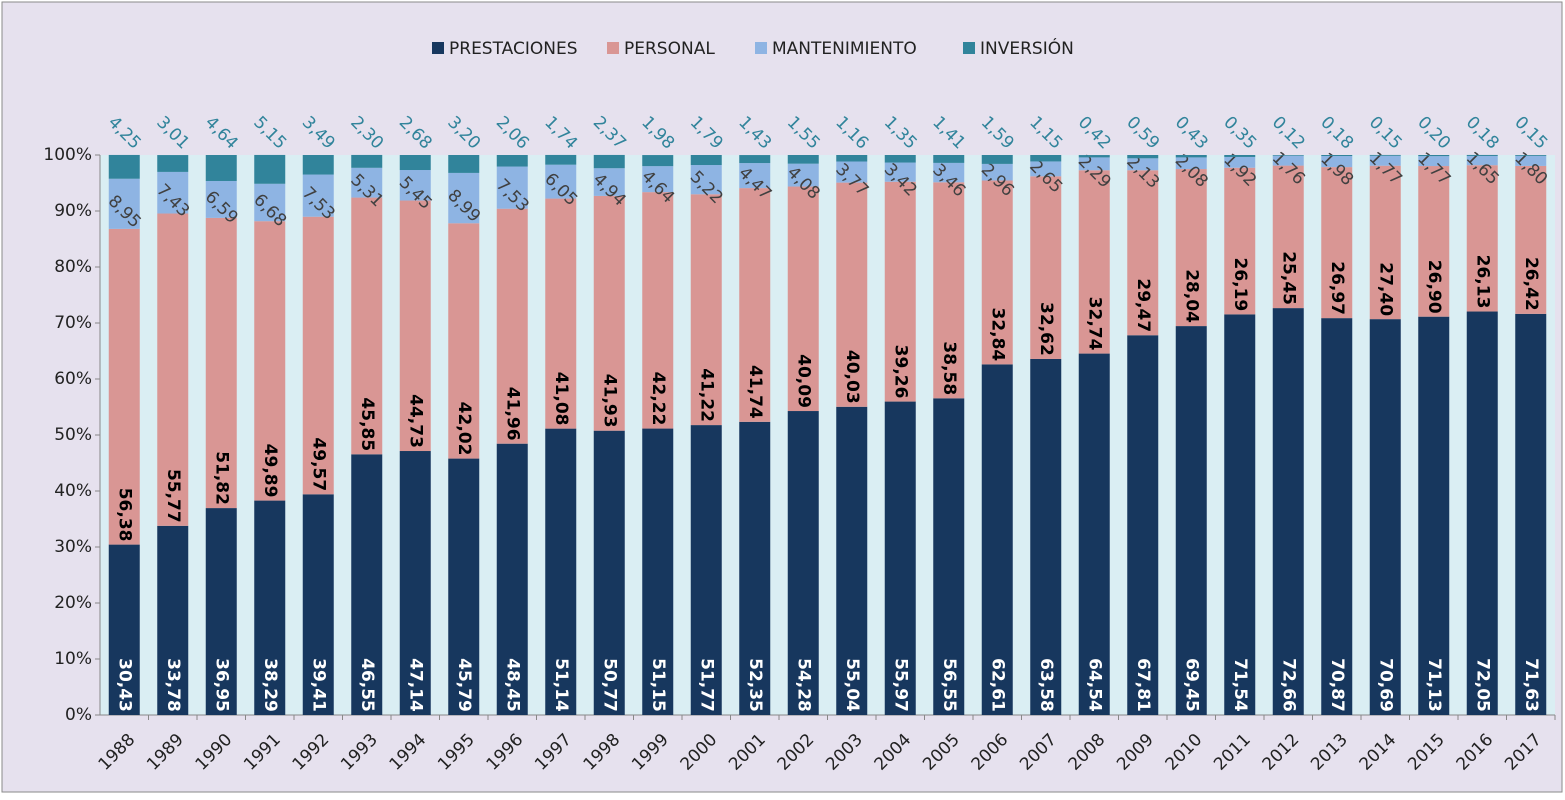 This screenshot has height=800, width=1565. What do you see at coordinates (1482, 282) in the screenshot?
I see `data-label: 26,13` at bounding box center [1482, 282].